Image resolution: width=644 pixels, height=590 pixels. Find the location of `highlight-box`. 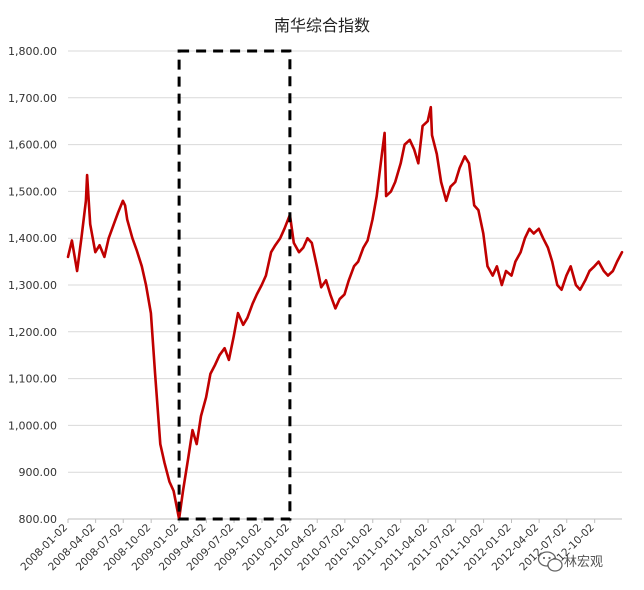

highlight-box is located at coordinates (234, 285).